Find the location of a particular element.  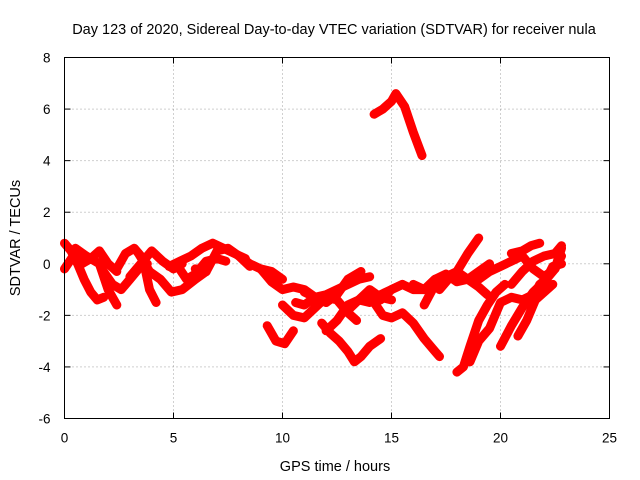

y-tick-label: -2 is located at coordinates (44, 315).